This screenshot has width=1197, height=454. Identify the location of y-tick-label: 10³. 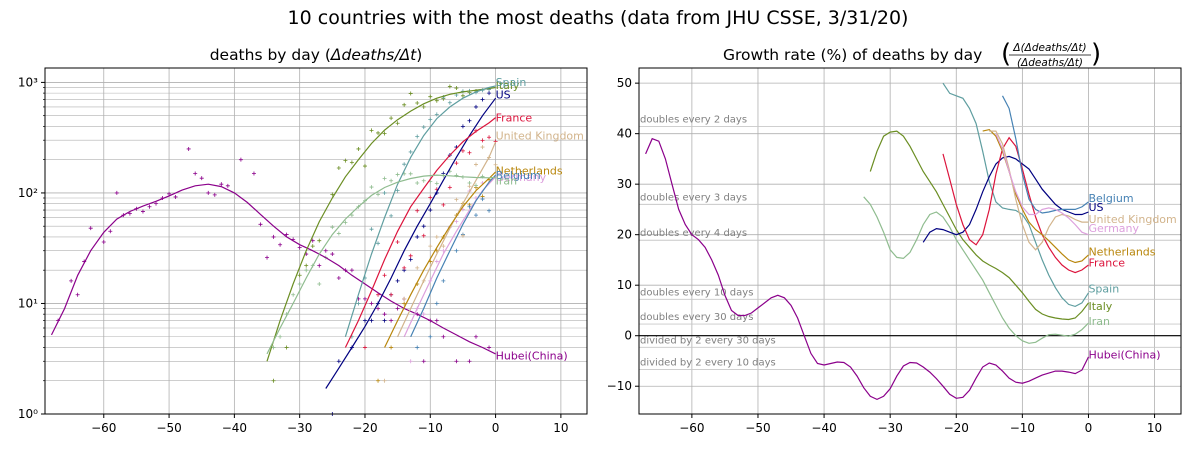
(28, 82).